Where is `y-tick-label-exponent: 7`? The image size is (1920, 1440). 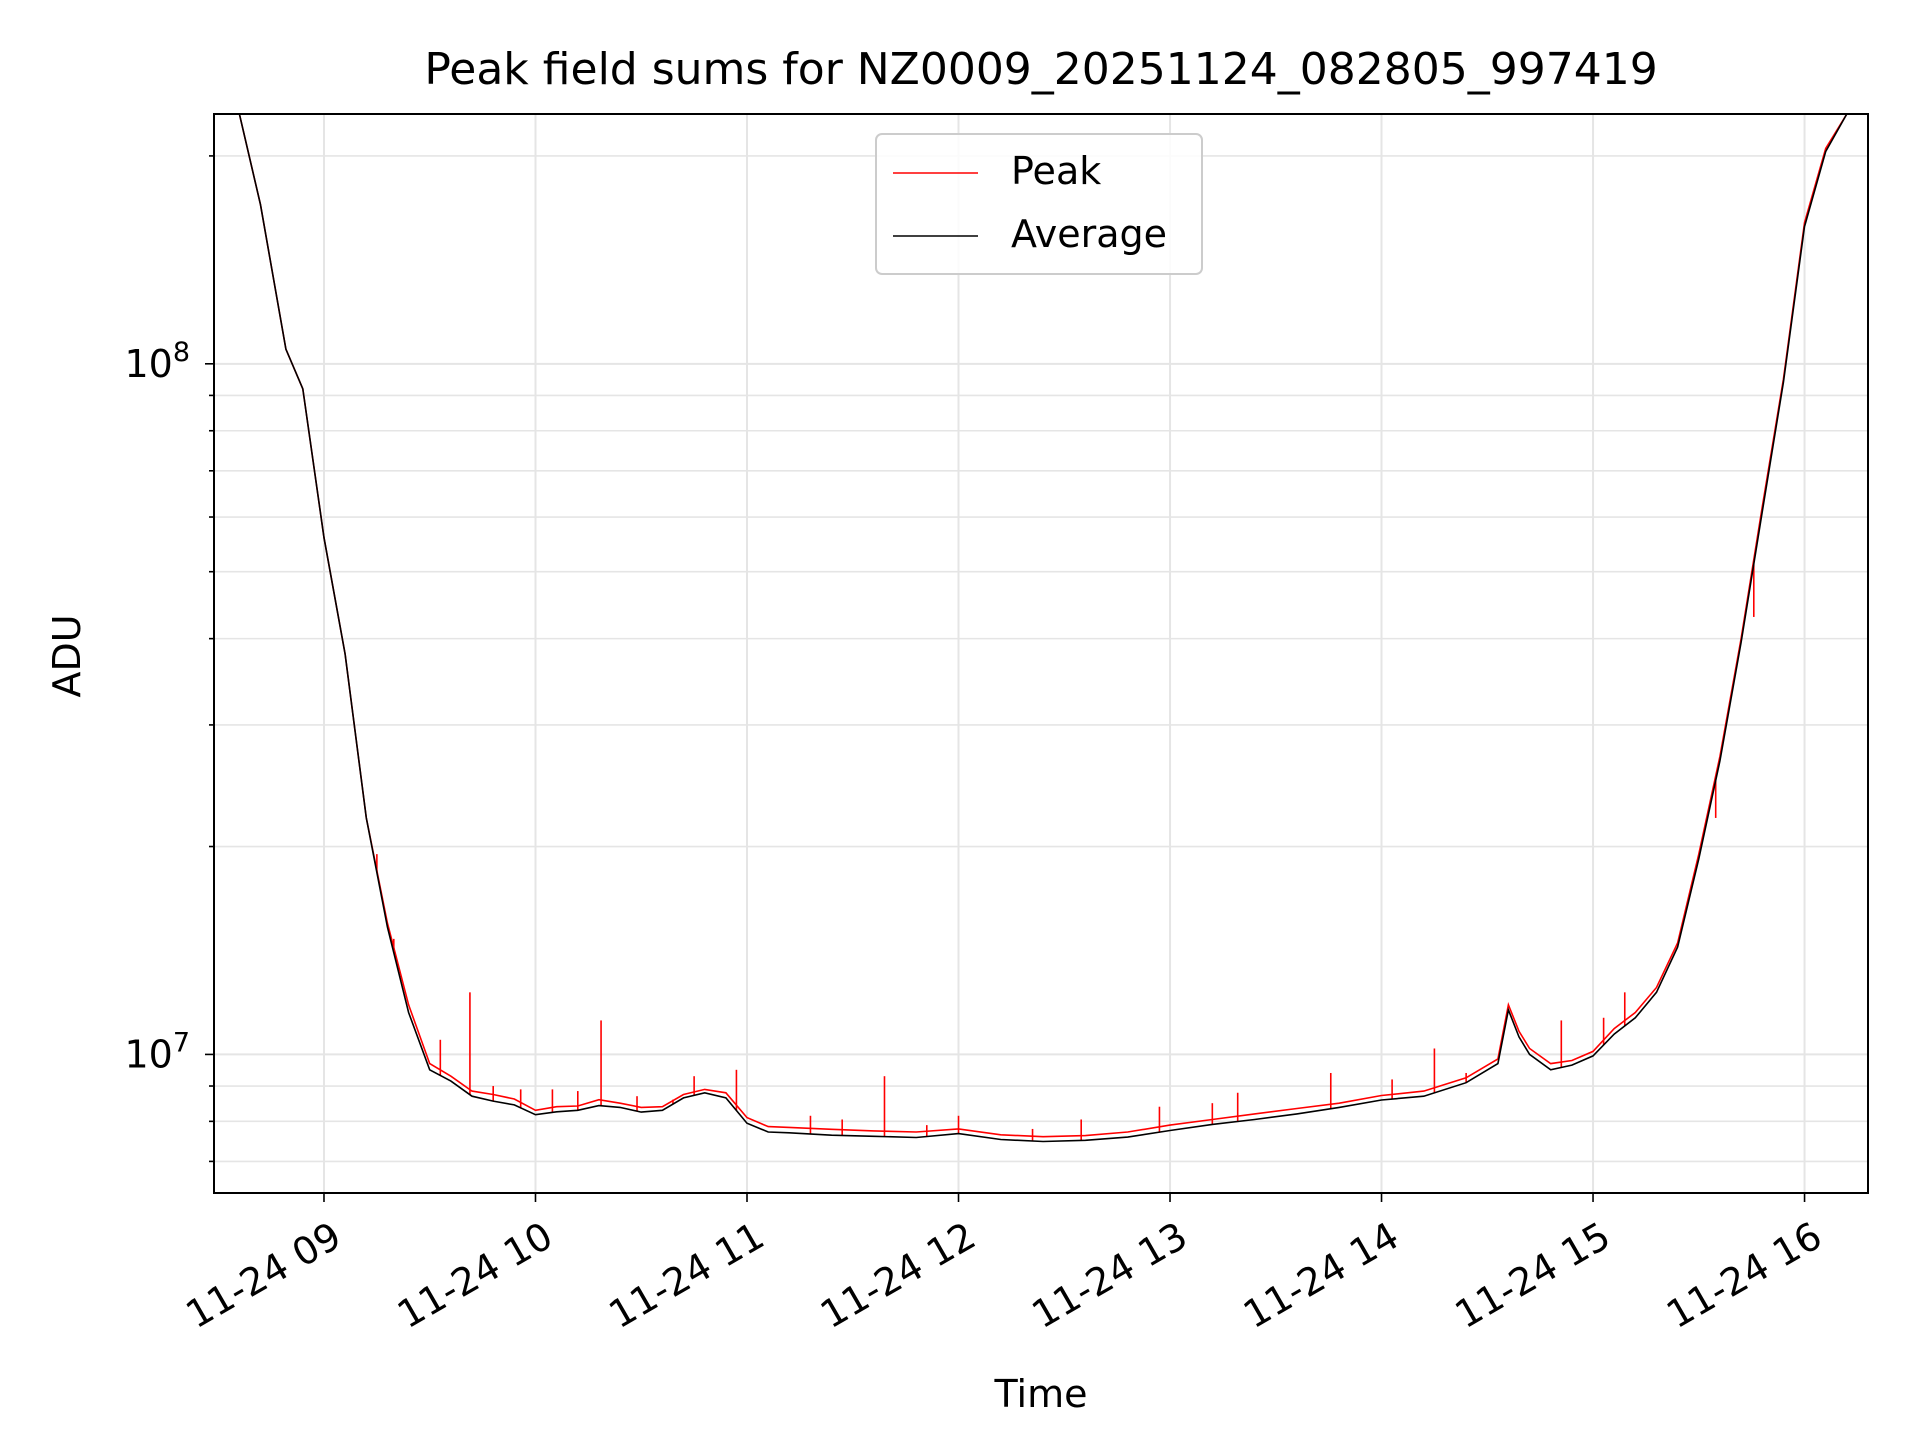
y-tick-label-exponent: 7 is located at coordinates (181, 1042).